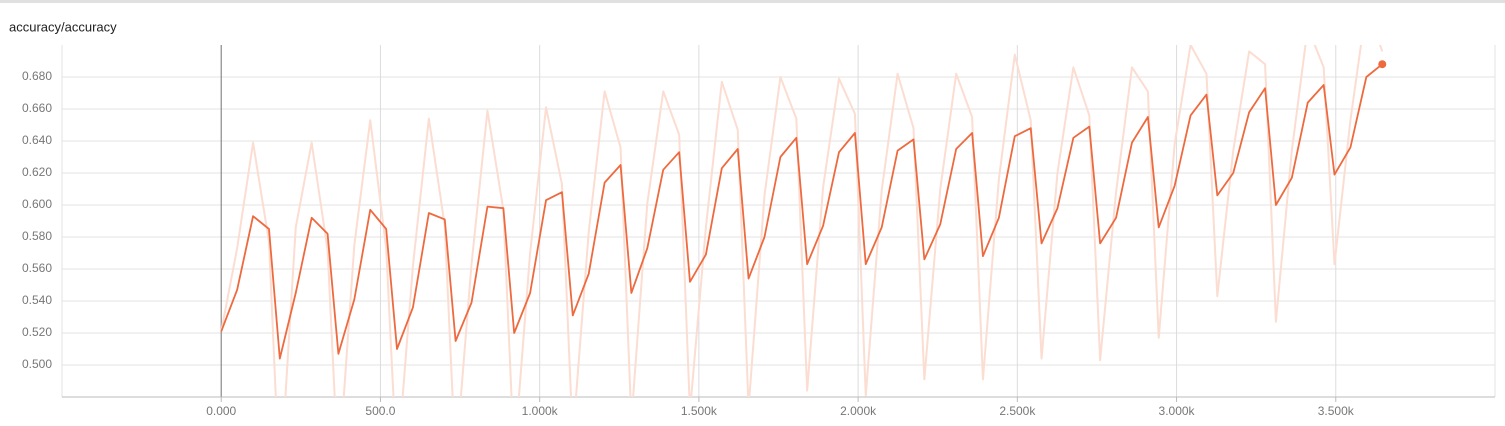 The height and width of the screenshot is (426, 1505). I want to click on y-tick-label: 0.540, so click(37, 300).